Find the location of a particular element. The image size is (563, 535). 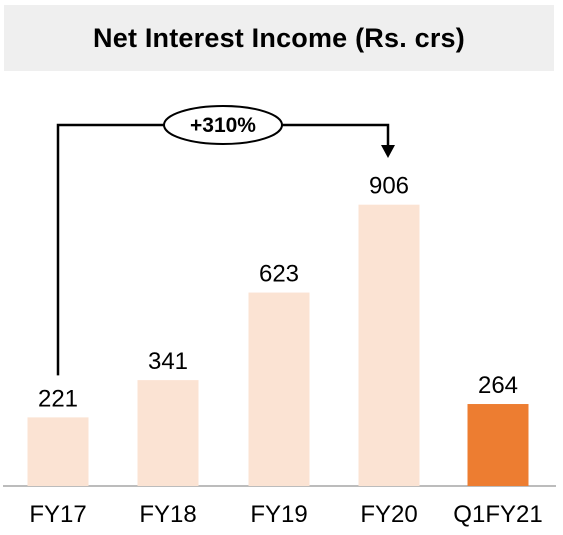

growth-arrowhead is located at coordinates (388, 151).